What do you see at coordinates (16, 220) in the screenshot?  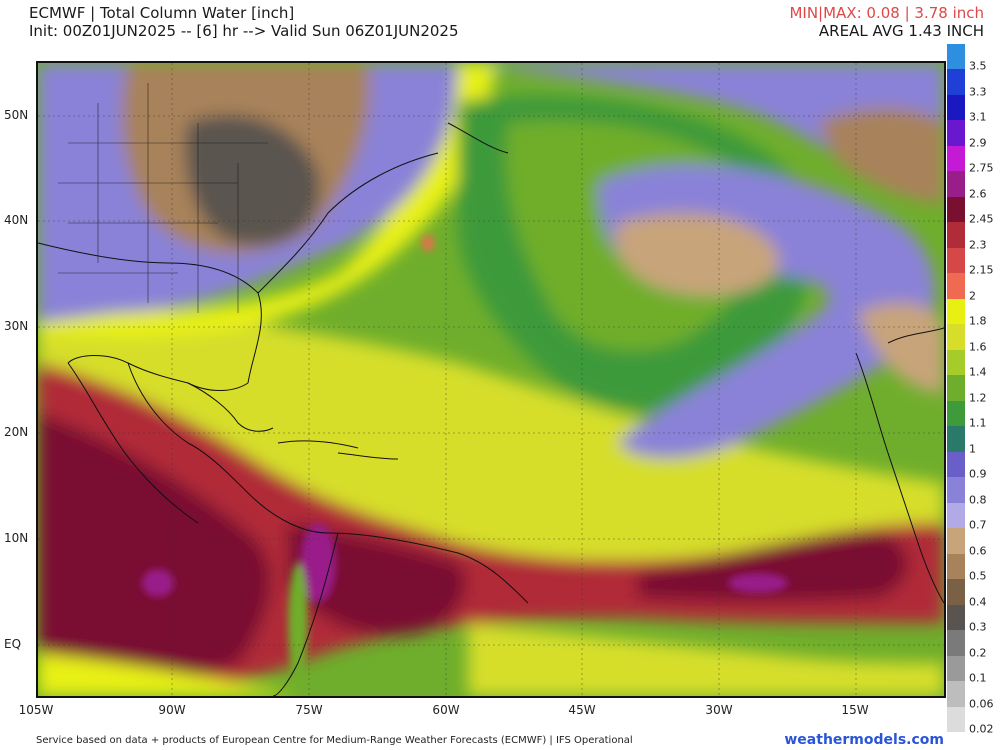 I see `lat-label-40n: 40N` at bounding box center [16, 220].